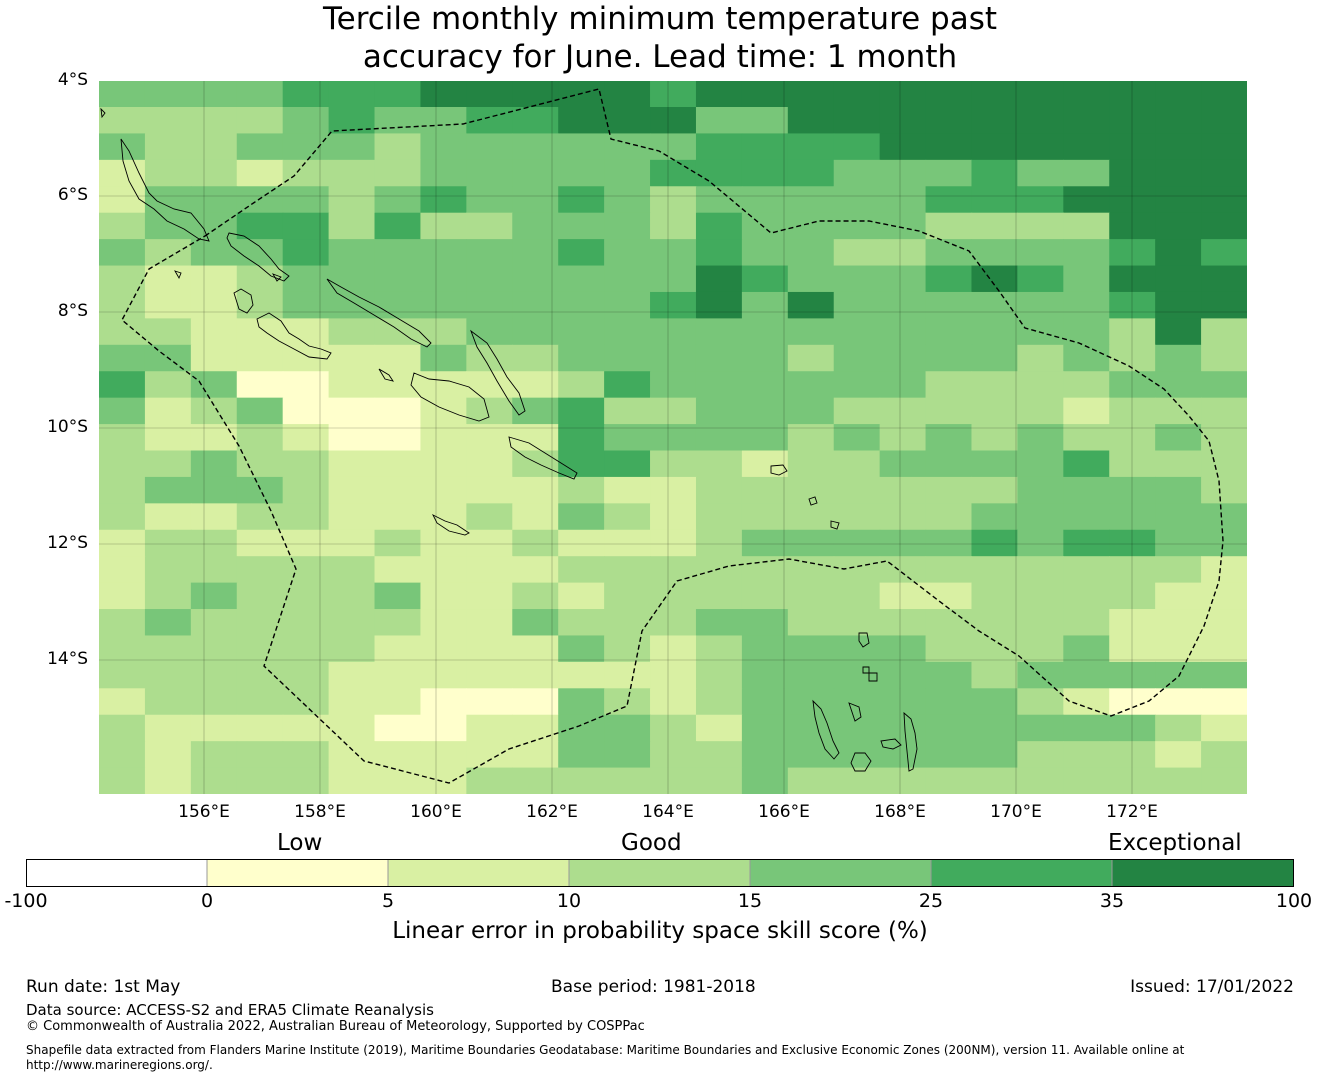 The width and height of the screenshot is (1320, 1080). What do you see at coordinates (660, 873) in the screenshot?
I see `colorbar` at bounding box center [660, 873].